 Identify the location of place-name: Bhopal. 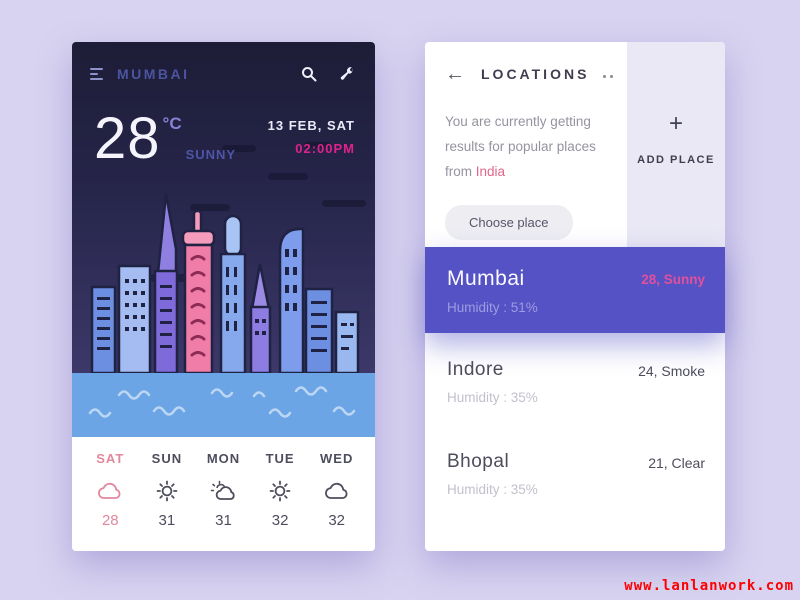
(478, 461).